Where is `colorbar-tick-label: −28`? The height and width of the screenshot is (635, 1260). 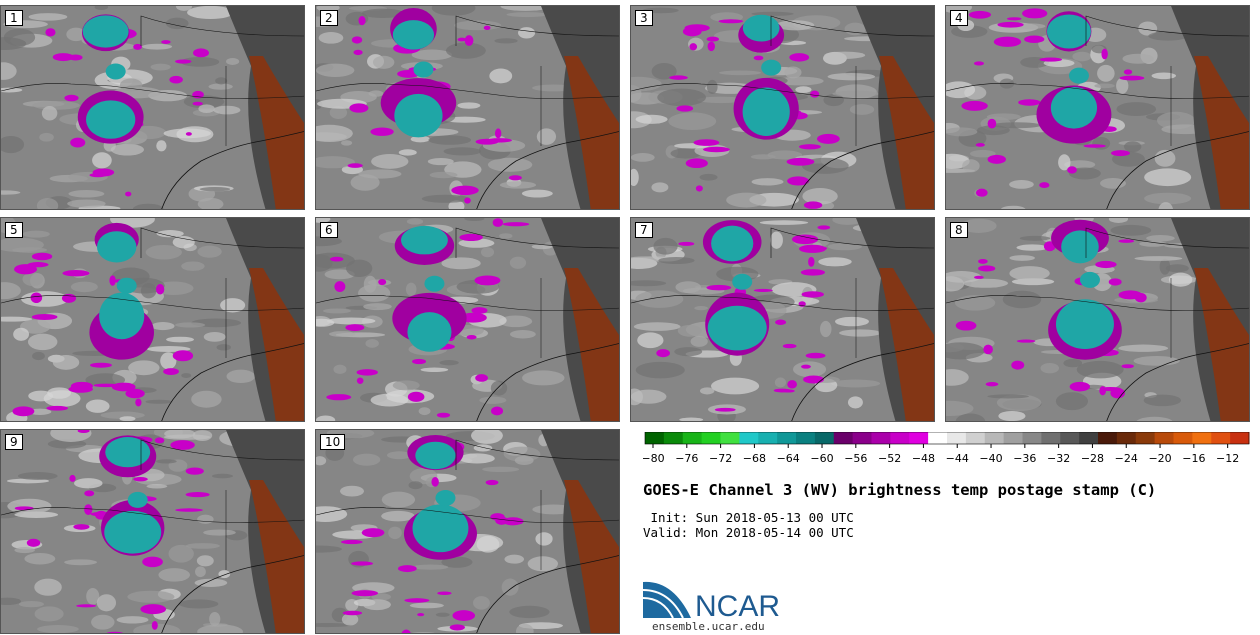
colorbar-tick-label: −28 is located at coordinates (1092, 458).